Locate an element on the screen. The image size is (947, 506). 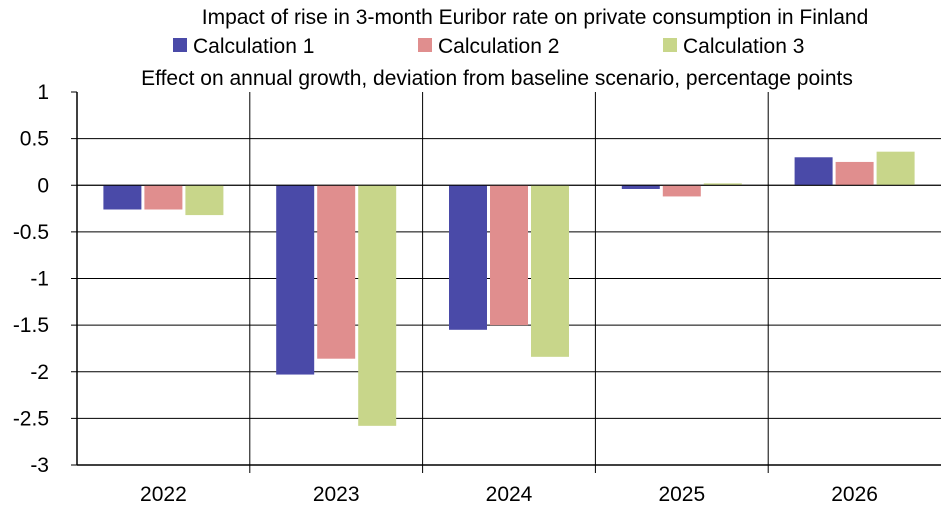
bar-calculation-2-2022 is located at coordinates (163, 197).